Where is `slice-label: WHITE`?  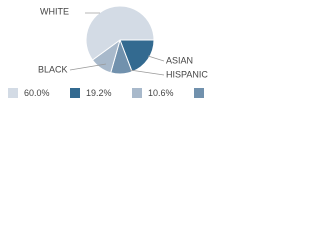
slice-label: WHITE is located at coordinates (54, 11).